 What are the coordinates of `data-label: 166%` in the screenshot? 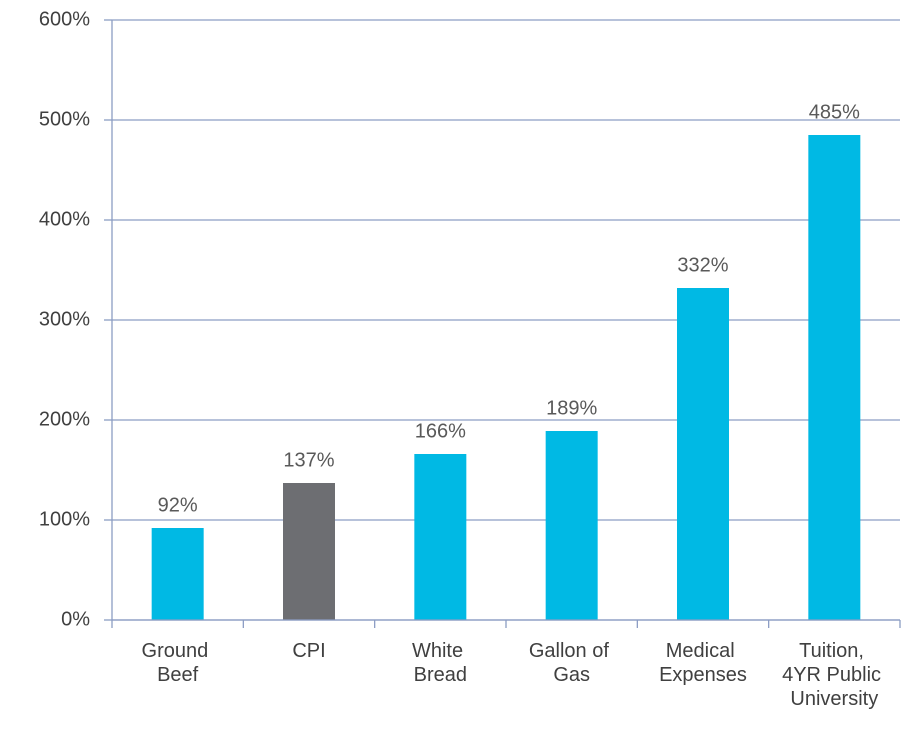 It's located at (440, 431).